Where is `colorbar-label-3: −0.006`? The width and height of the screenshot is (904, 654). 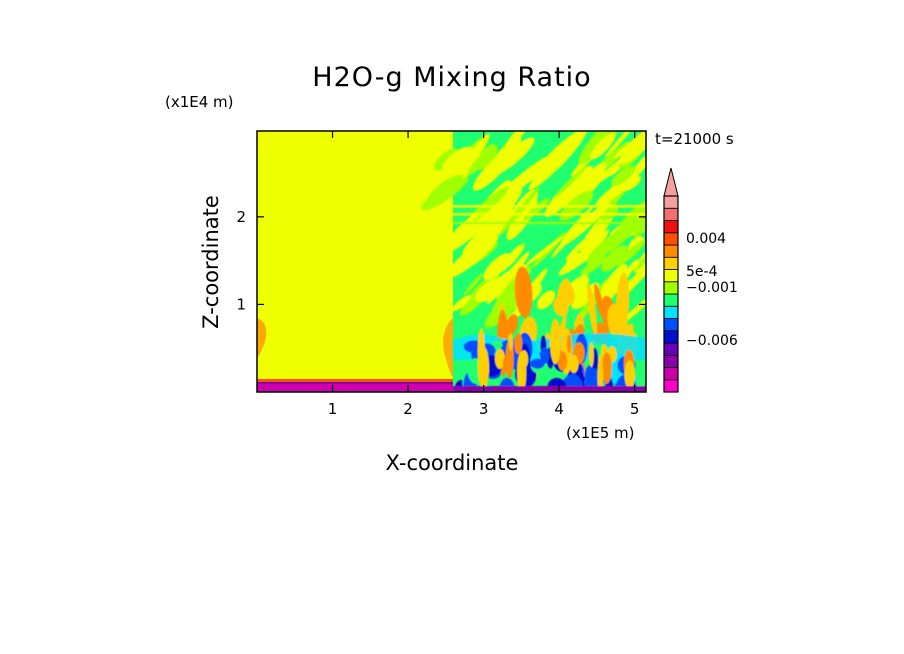
colorbar-label-3: −0.006 is located at coordinates (712, 341).